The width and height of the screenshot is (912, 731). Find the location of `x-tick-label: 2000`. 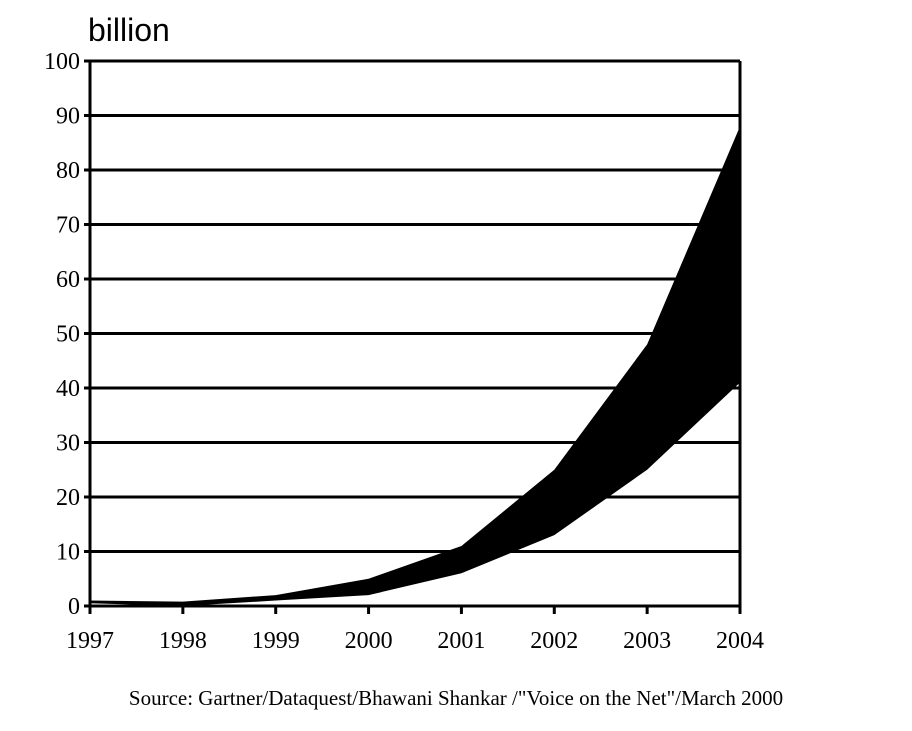

x-tick-label: 2000 is located at coordinates (369, 641).